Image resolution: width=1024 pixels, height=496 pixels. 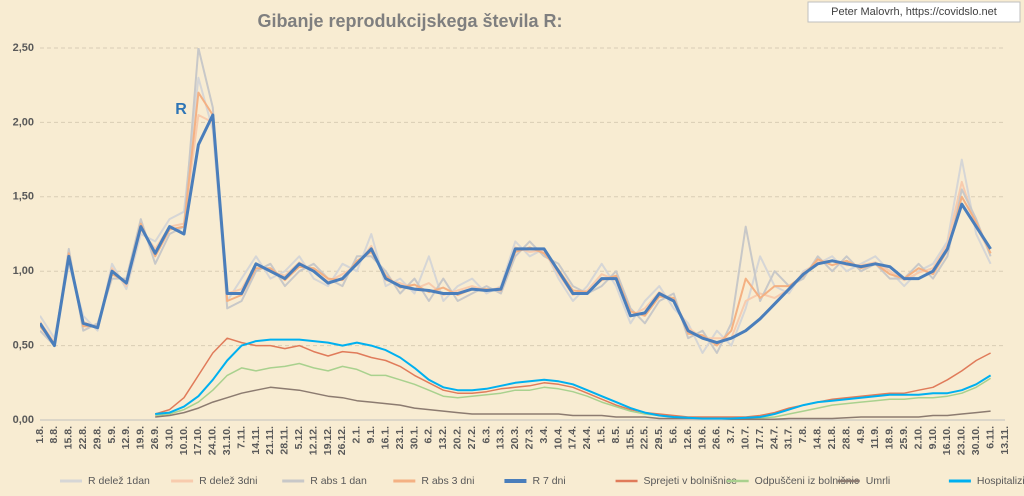 I want to click on legend-label: Hospitalizirani, so click(x=1000, y=481).